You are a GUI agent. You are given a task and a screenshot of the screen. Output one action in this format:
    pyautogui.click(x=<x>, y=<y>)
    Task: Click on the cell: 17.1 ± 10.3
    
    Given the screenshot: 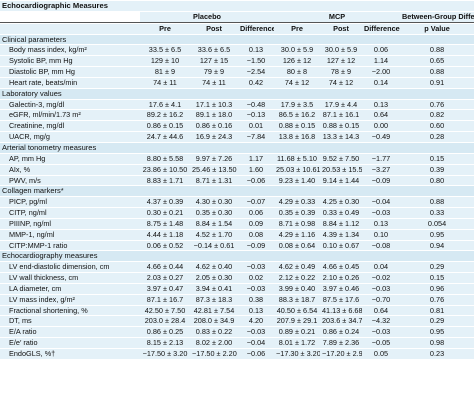 What is the action you would take?
    pyautogui.click(x=214, y=104)
    